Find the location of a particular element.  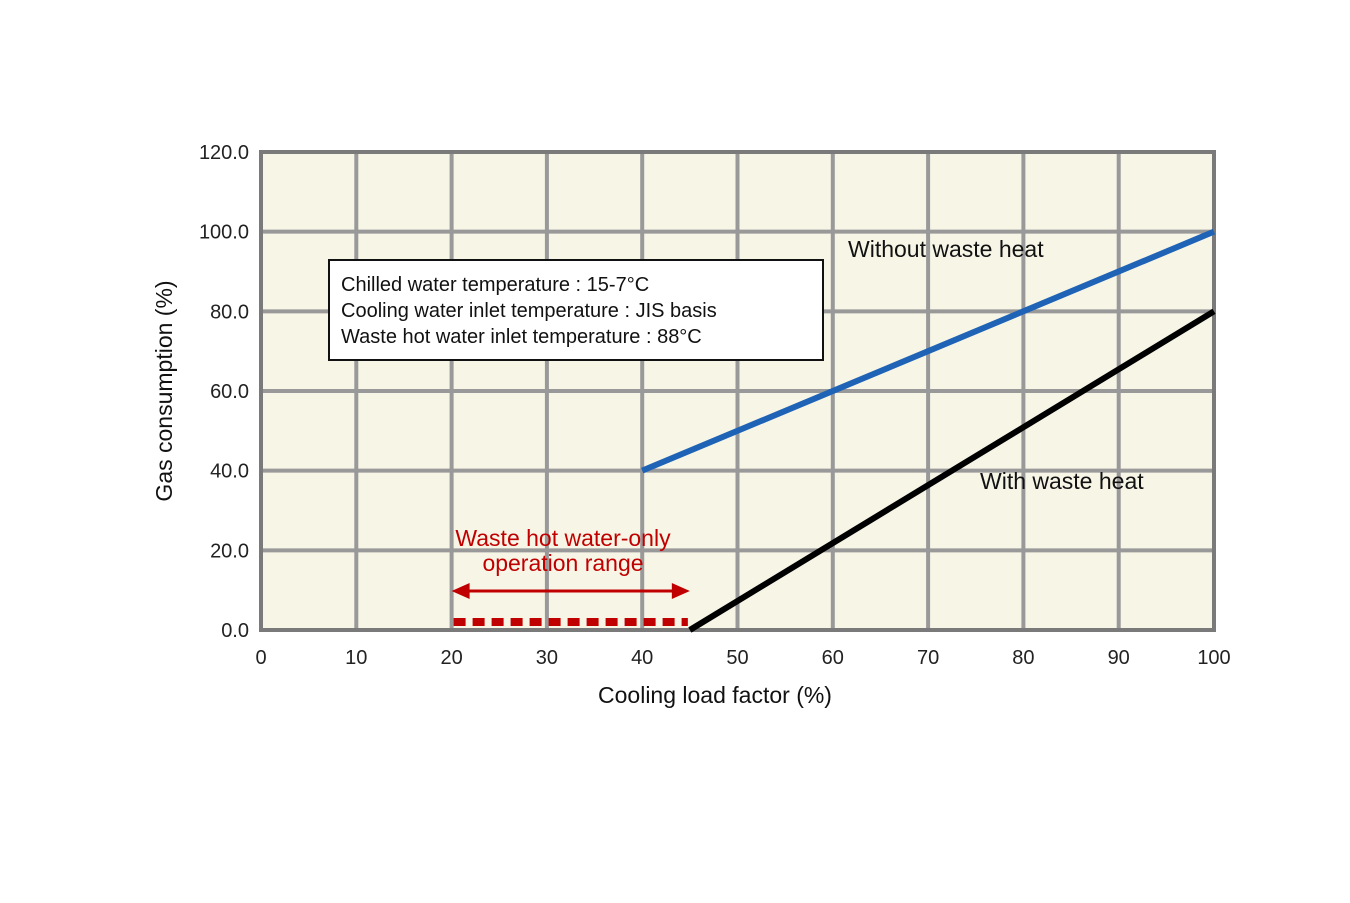

x-tick-label: 60 is located at coordinates (833, 658).